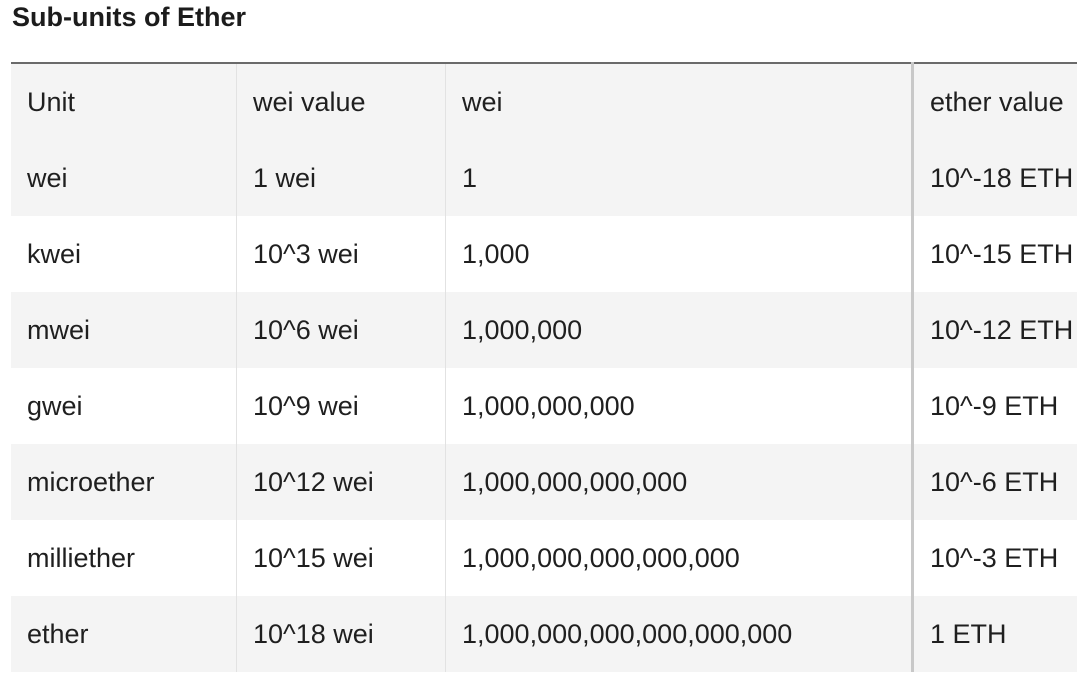 The image size is (1087, 680). Describe the element at coordinates (994, 406) in the screenshot. I see `cell-ether-value: 10^-9 ETH` at that location.